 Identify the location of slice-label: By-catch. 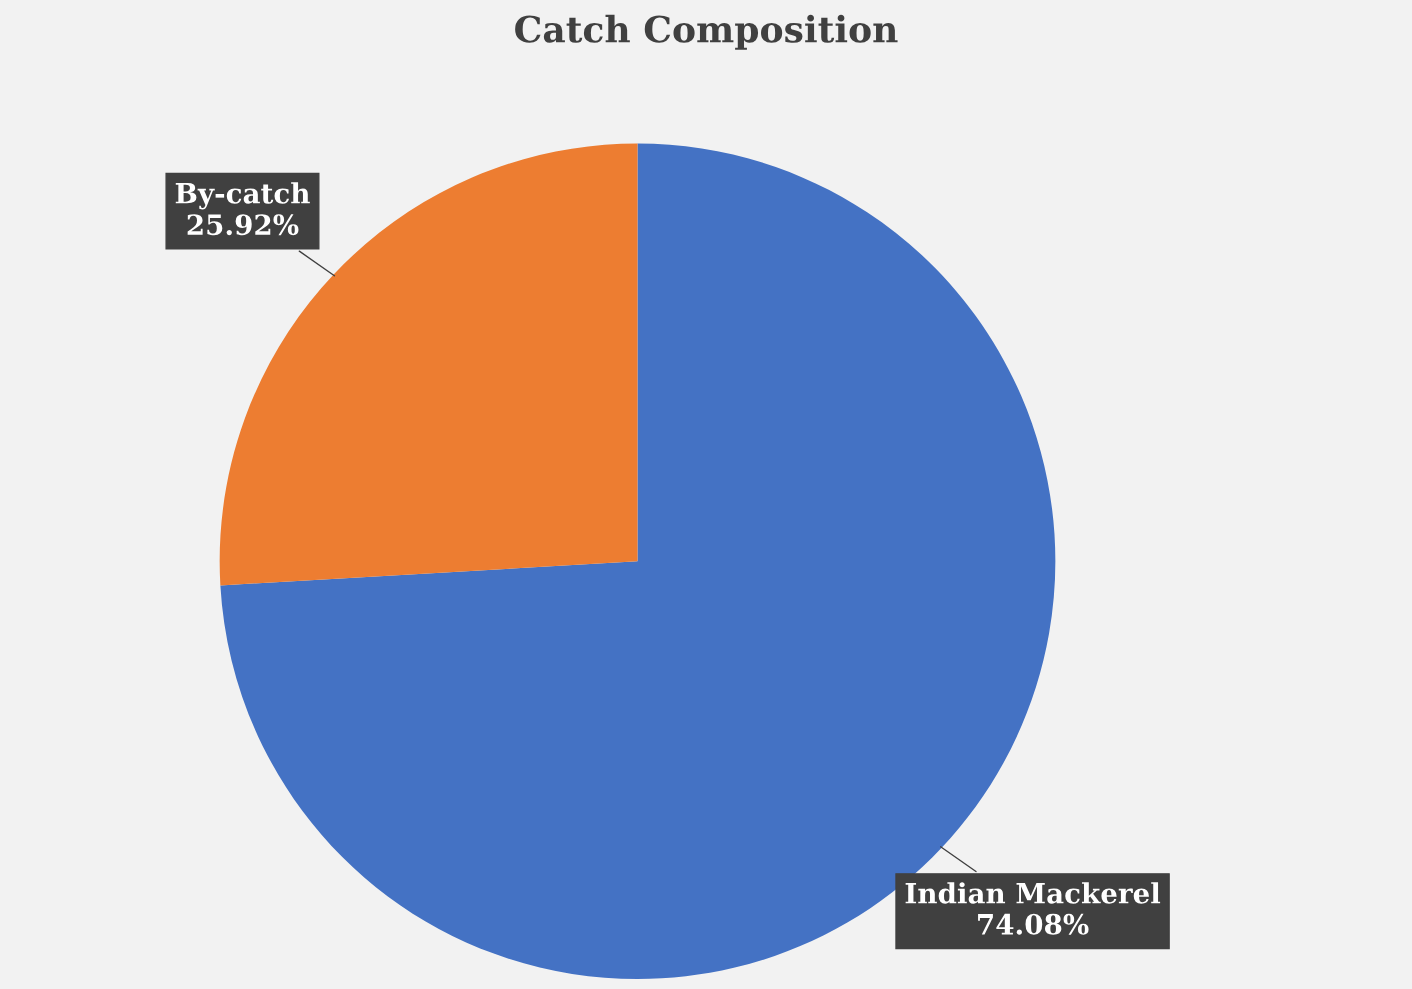
(242, 196).